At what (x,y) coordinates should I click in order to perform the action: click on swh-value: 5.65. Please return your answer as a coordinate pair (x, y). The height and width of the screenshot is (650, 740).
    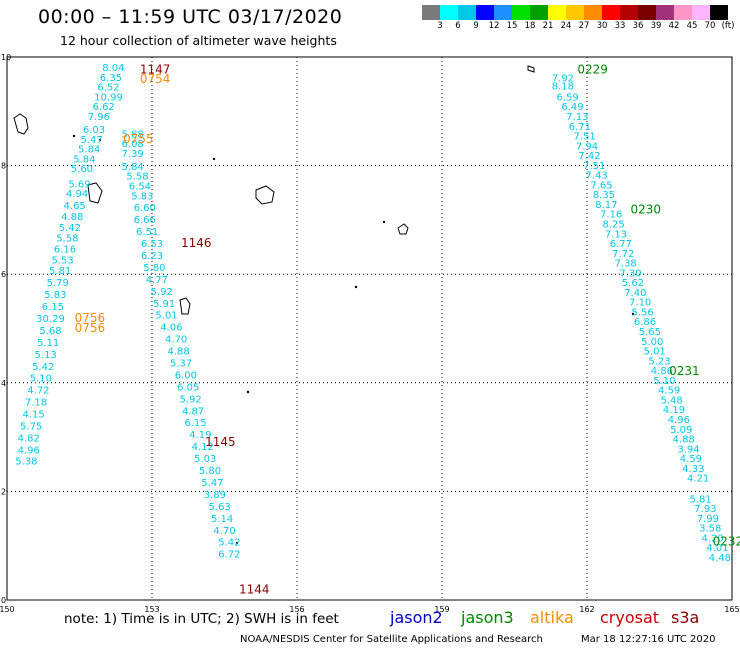
    Looking at the image, I should click on (650, 332).